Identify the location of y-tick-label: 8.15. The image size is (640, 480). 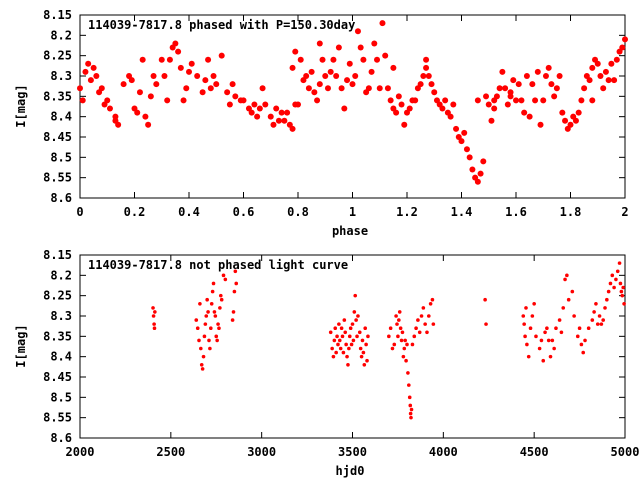
(57, 15).